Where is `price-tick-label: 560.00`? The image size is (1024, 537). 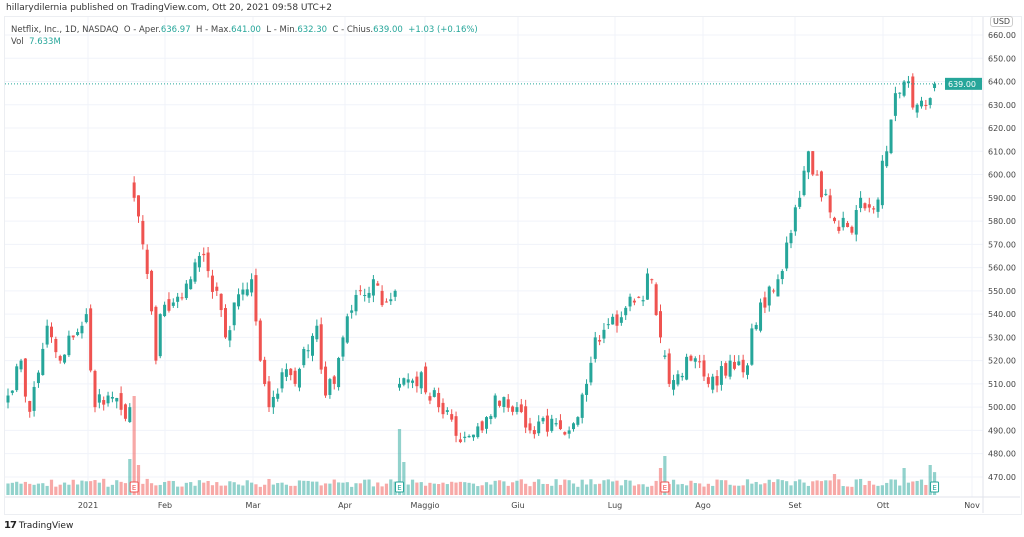 price-tick-label: 560.00 is located at coordinates (1002, 268).